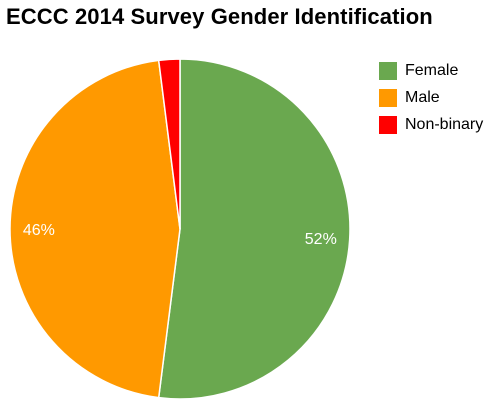  Describe the element at coordinates (39, 230) in the screenshot. I see `slice-label-male: 46%` at that location.